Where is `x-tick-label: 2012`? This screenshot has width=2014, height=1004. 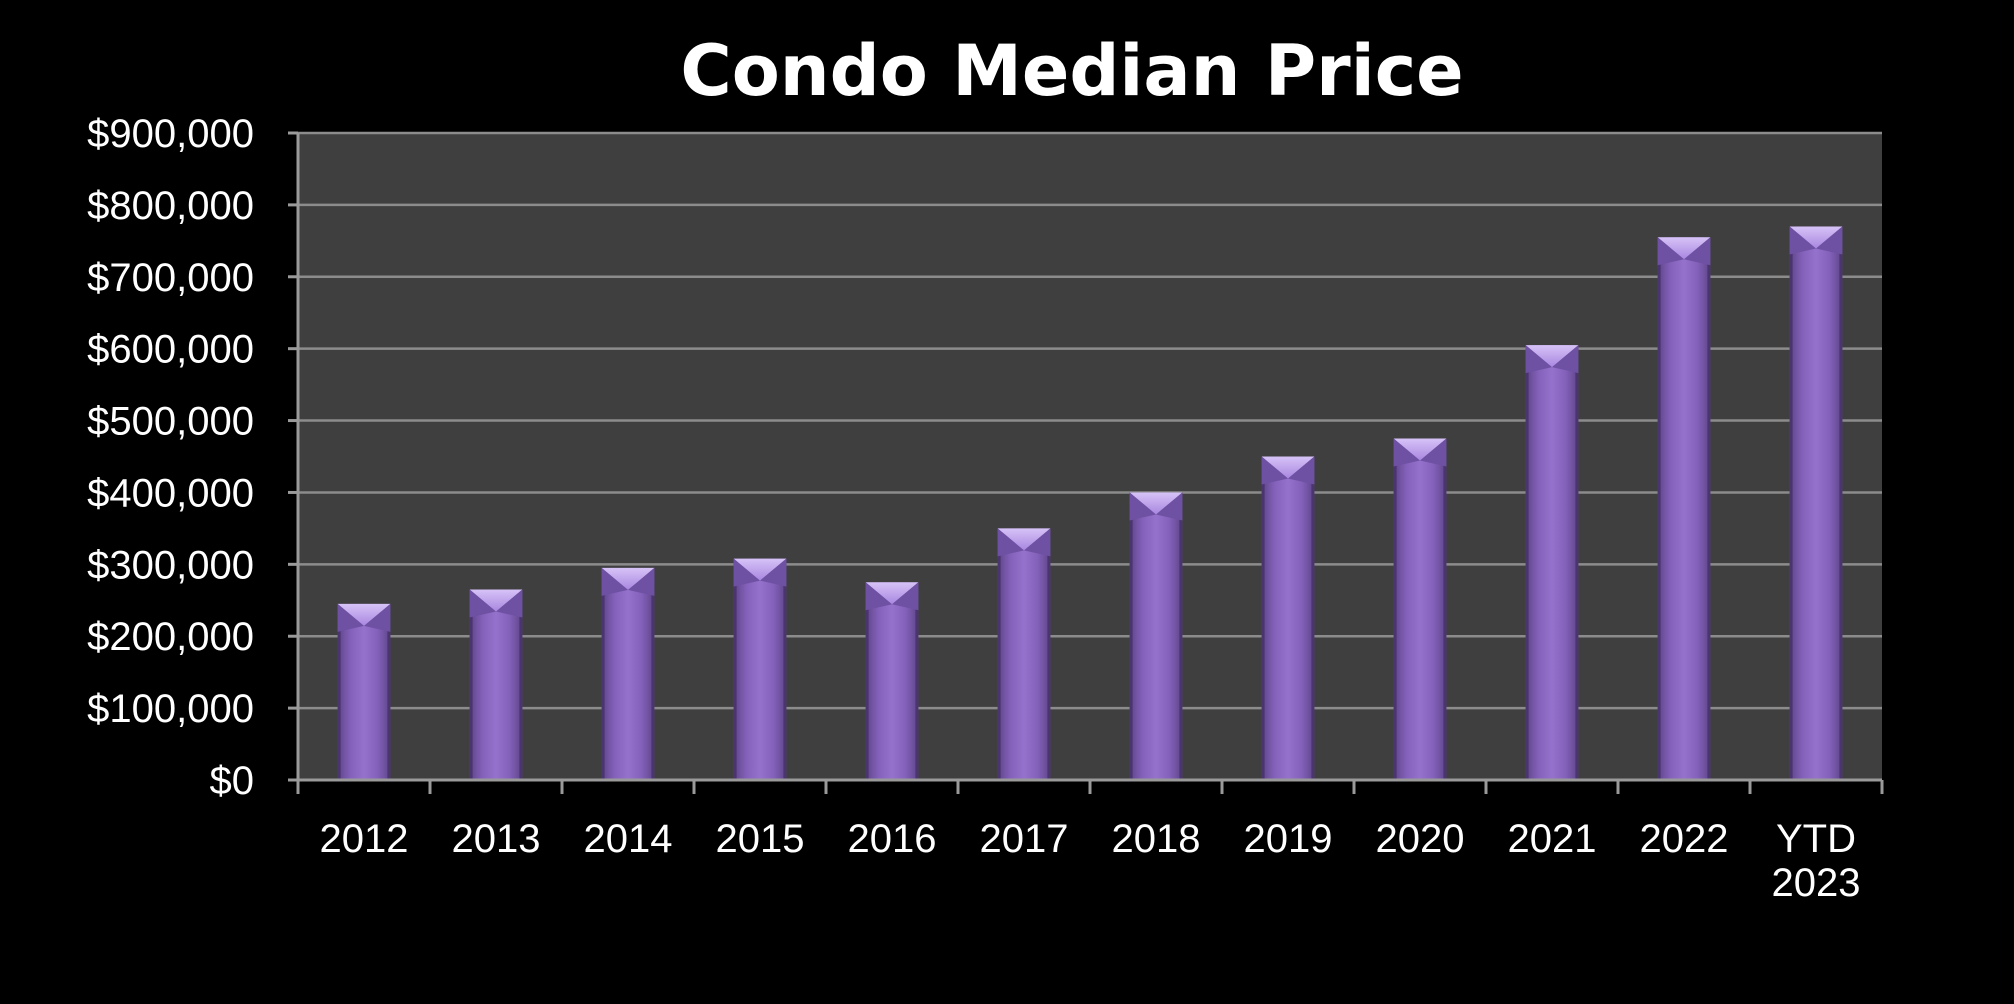
x-tick-label: 2012 is located at coordinates (364, 839).